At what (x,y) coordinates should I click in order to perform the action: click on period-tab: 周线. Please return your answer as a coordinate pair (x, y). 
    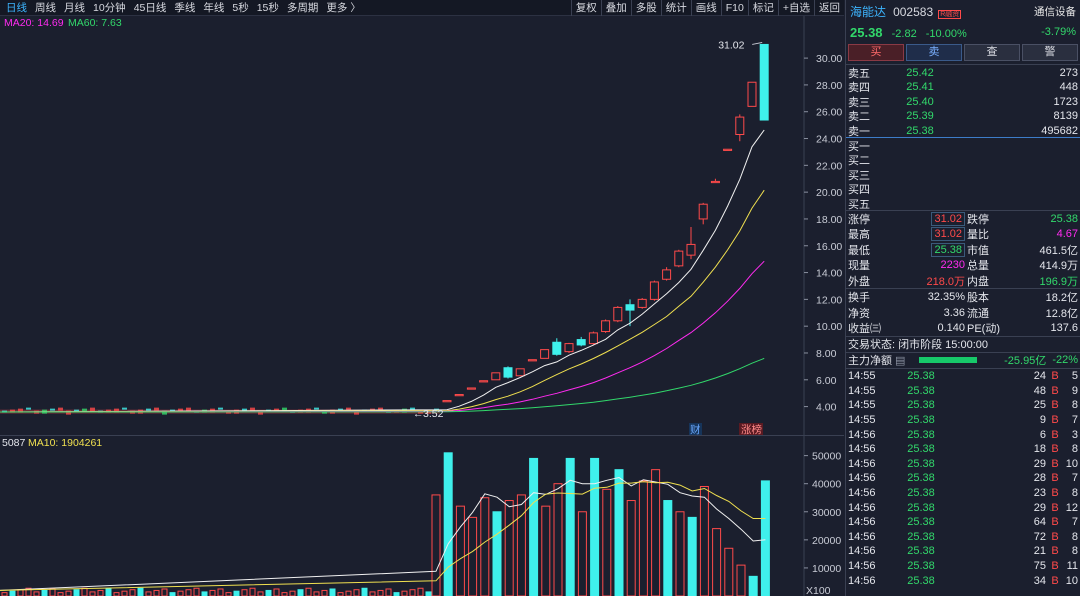
    Looking at the image, I should click on (45, 7).